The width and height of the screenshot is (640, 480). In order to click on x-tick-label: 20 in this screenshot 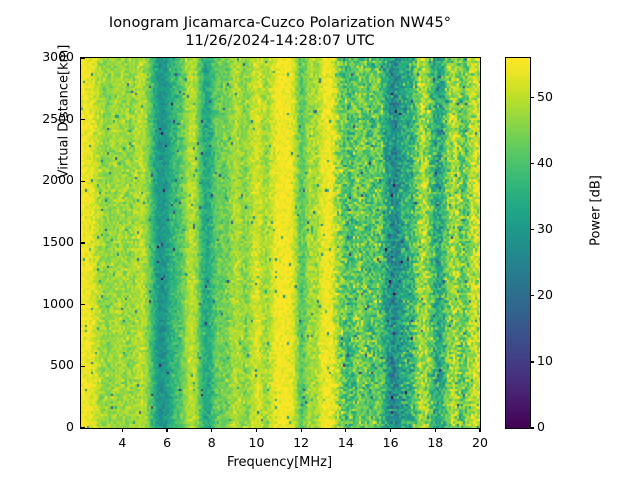, I will do `click(480, 442)`.